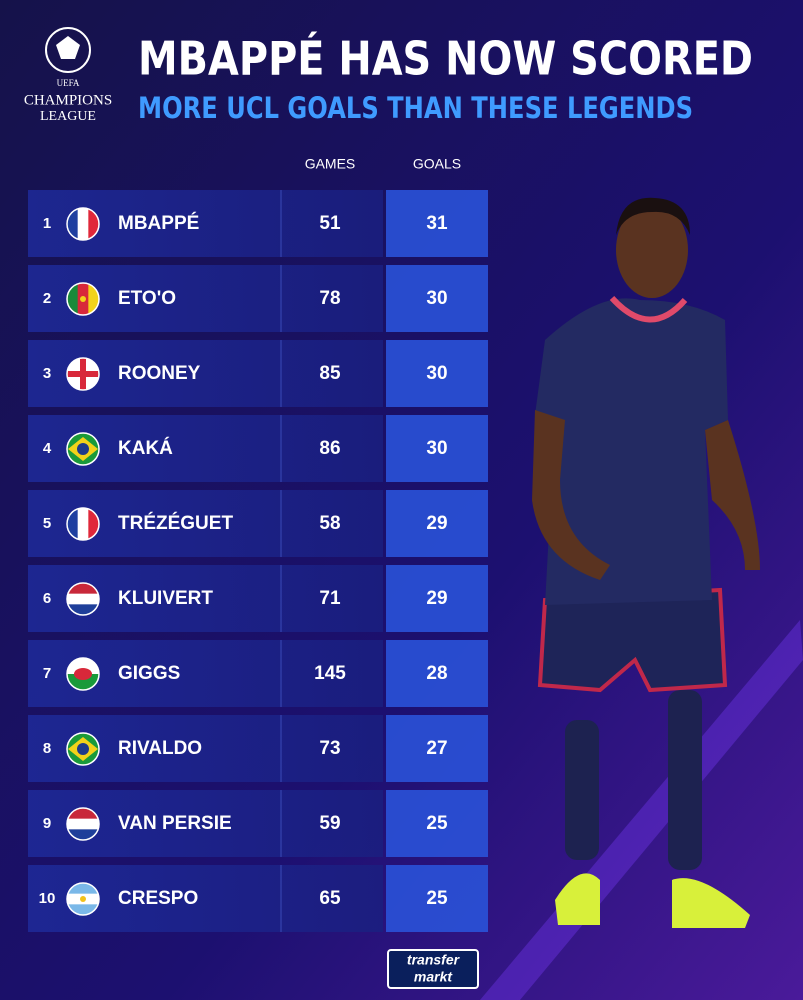  What do you see at coordinates (330, 223) in the screenshot?
I see `games: 51` at bounding box center [330, 223].